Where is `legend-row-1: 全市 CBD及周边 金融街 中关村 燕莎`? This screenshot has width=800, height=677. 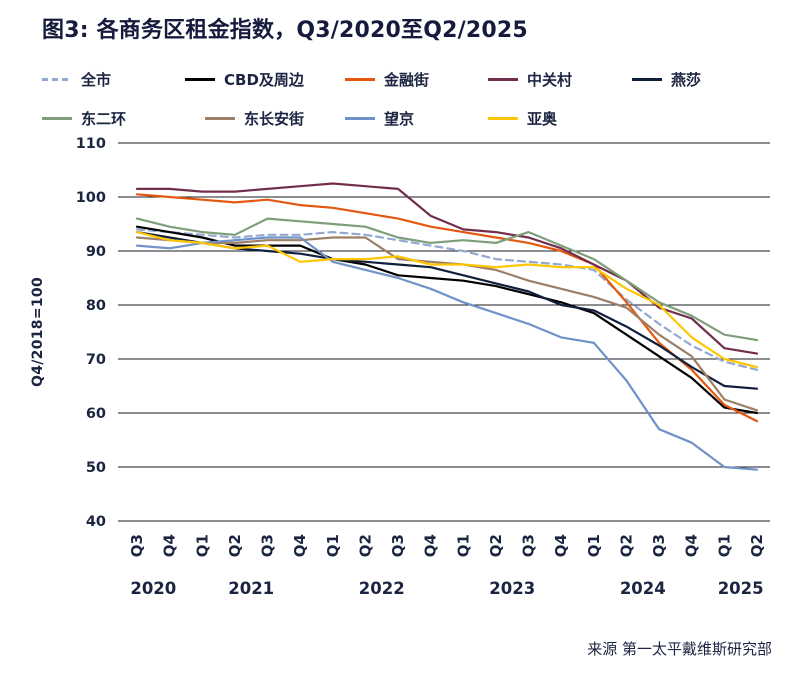 legend-row-1: 全市 CBD及周边 金融街 中关村 燕莎 is located at coordinates (414, 79).